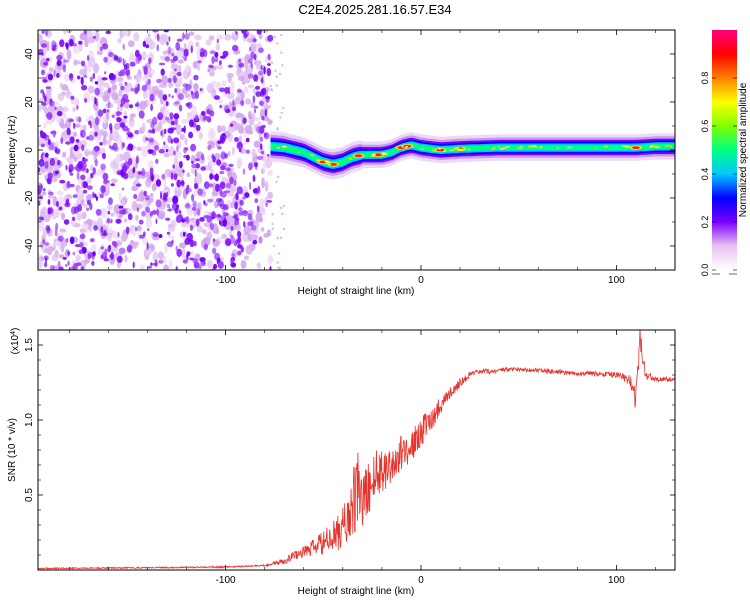  What do you see at coordinates (356, 291) in the screenshot?
I see `spectrogram-x-label: Height of straight line (km)` at bounding box center [356, 291].